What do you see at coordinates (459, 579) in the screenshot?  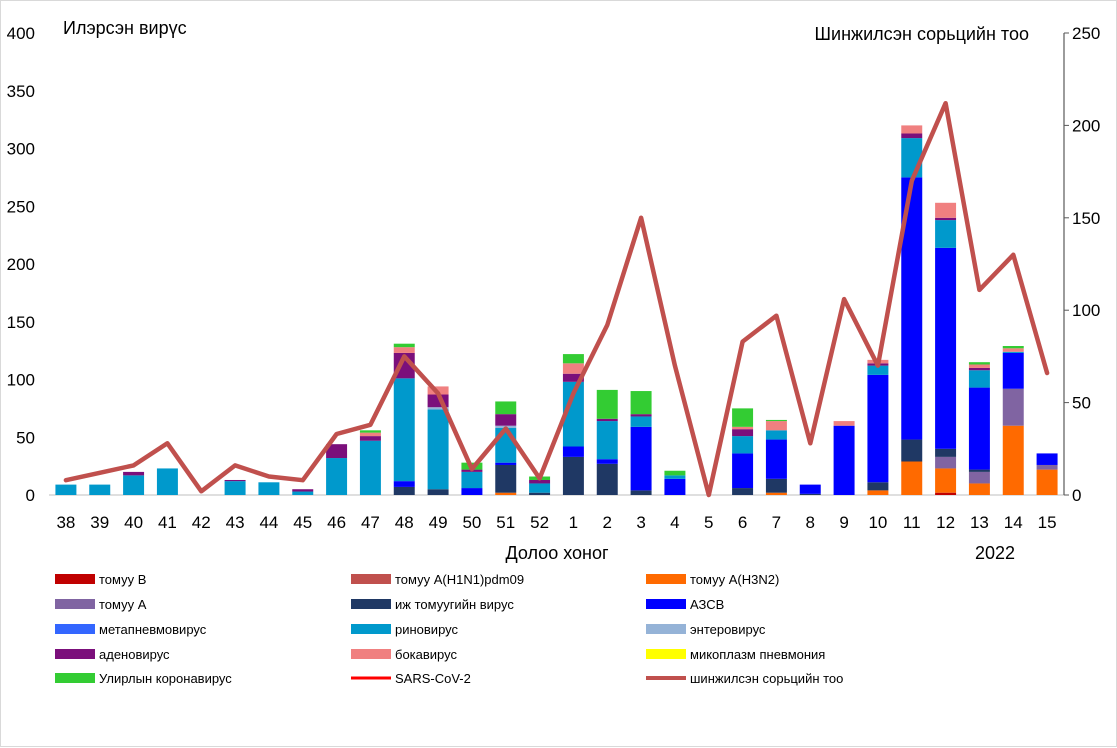 I see `legend-label: томуу A(H1N1)pdm09` at bounding box center [459, 579].